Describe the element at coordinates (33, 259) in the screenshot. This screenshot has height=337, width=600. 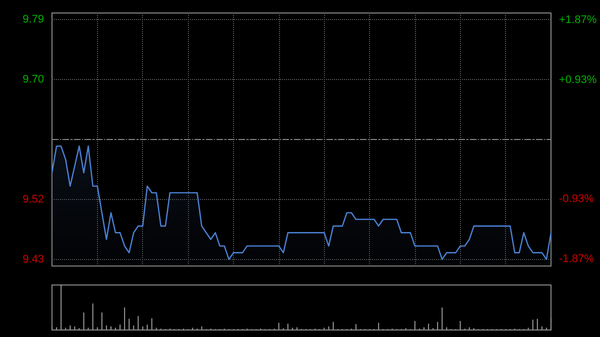
I see `y-tick-label: 9.43` at that location.